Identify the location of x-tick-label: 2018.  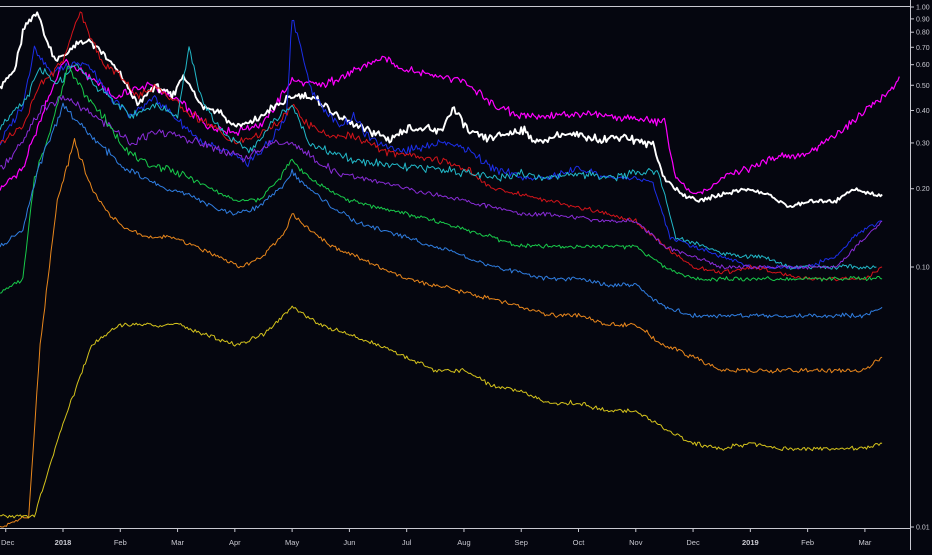
(63, 542).